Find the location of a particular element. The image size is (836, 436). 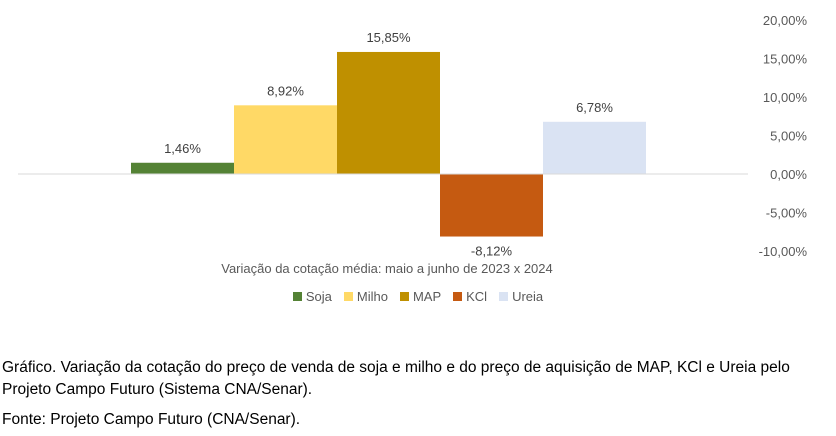

data-label: 8,92% is located at coordinates (285, 90).